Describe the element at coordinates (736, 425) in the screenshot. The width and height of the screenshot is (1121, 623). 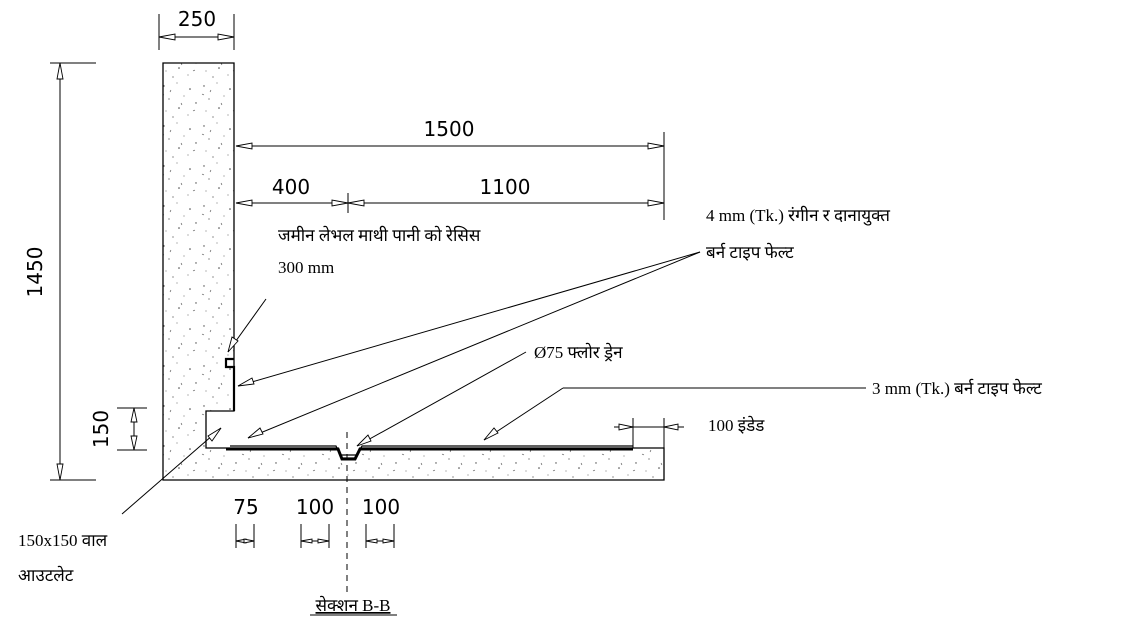
I see `indent-label: 100 इंडेड` at that location.